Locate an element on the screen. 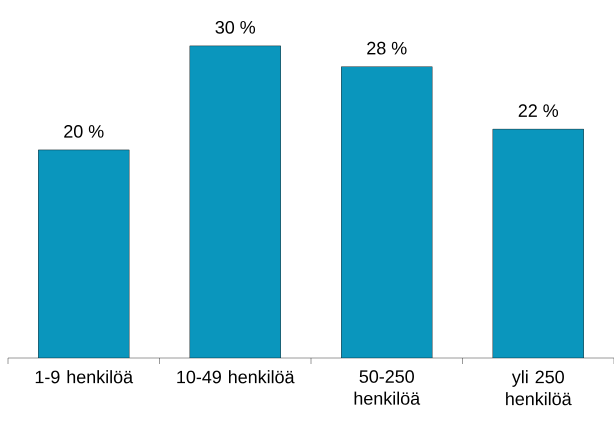 The image size is (614, 423). data-label: 22 % is located at coordinates (538, 110).